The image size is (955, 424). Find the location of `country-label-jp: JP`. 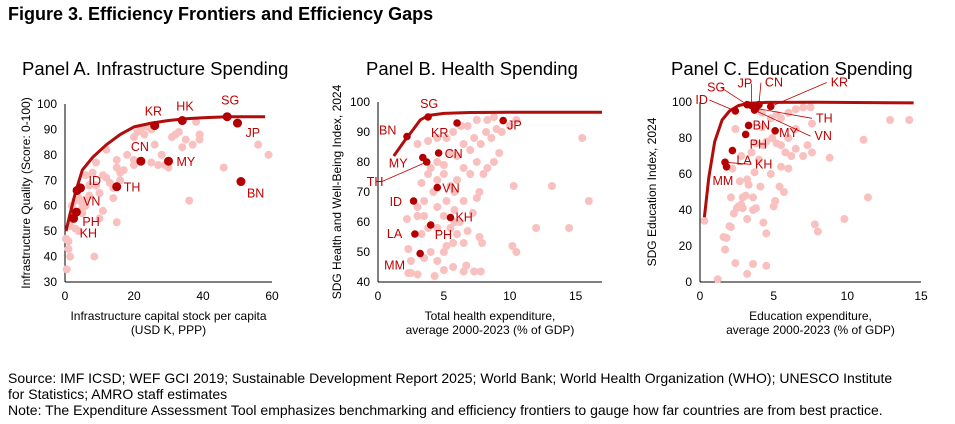

country-label-jp: JP is located at coordinates (514, 126).